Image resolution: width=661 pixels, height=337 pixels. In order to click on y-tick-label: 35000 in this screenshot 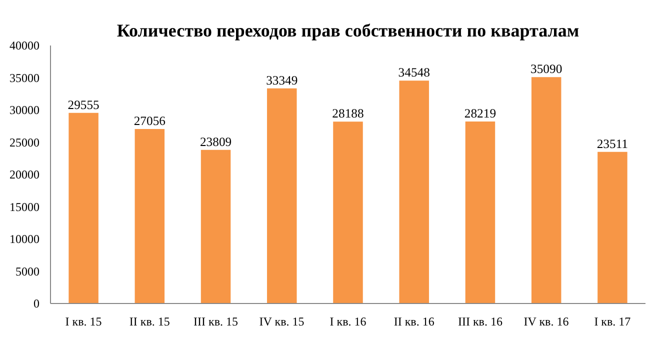, I will do `click(25, 77)`.